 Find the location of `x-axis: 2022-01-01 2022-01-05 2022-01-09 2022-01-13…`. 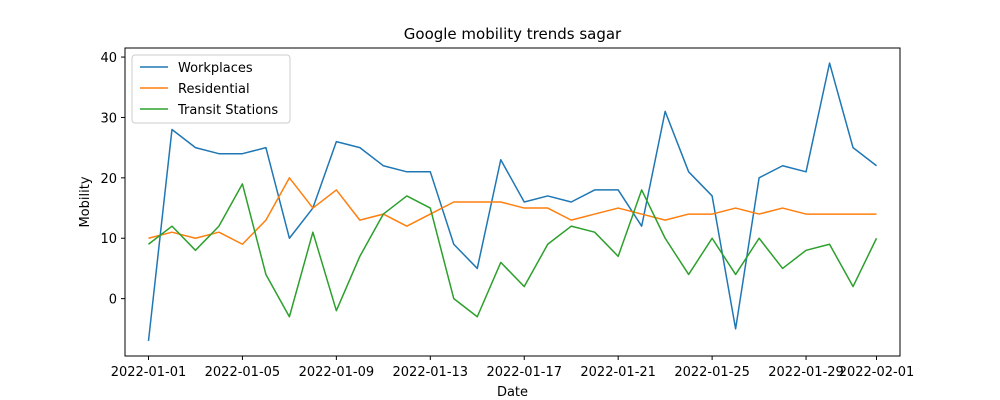

x-axis: 2022-01-01 2022-01-05 2022-01-09 2022-01-13… is located at coordinates (513, 368).